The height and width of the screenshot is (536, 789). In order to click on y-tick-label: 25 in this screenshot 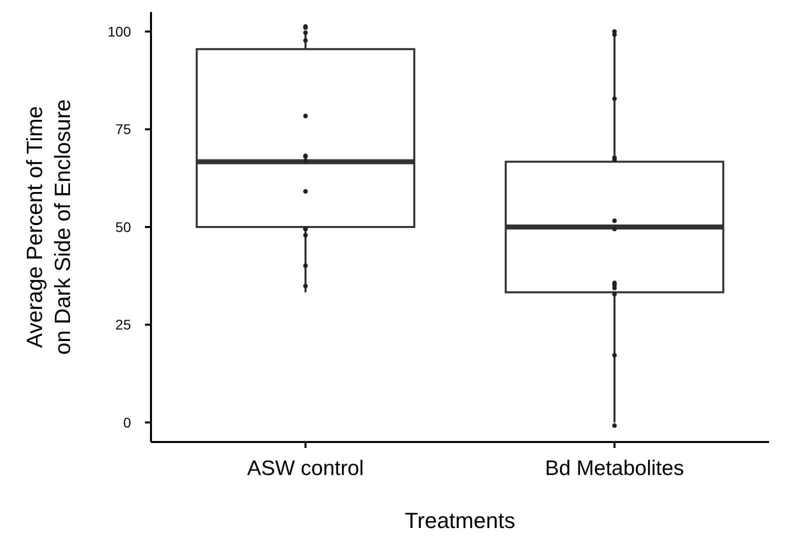, I will do `click(123, 324)`.